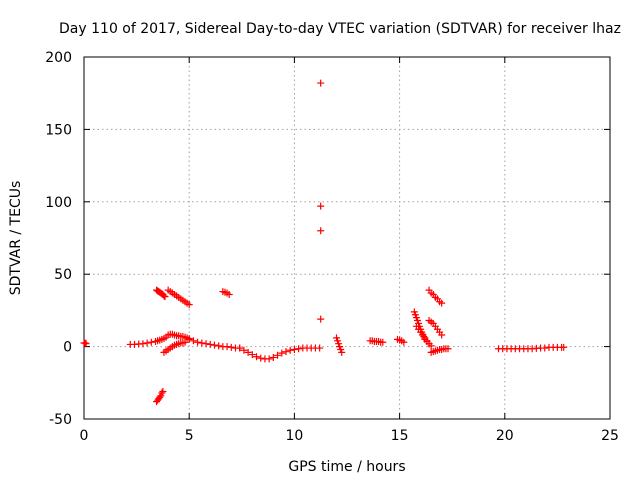  What do you see at coordinates (400, 436) in the screenshot?
I see `x-tick-label: 15` at bounding box center [400, 436].